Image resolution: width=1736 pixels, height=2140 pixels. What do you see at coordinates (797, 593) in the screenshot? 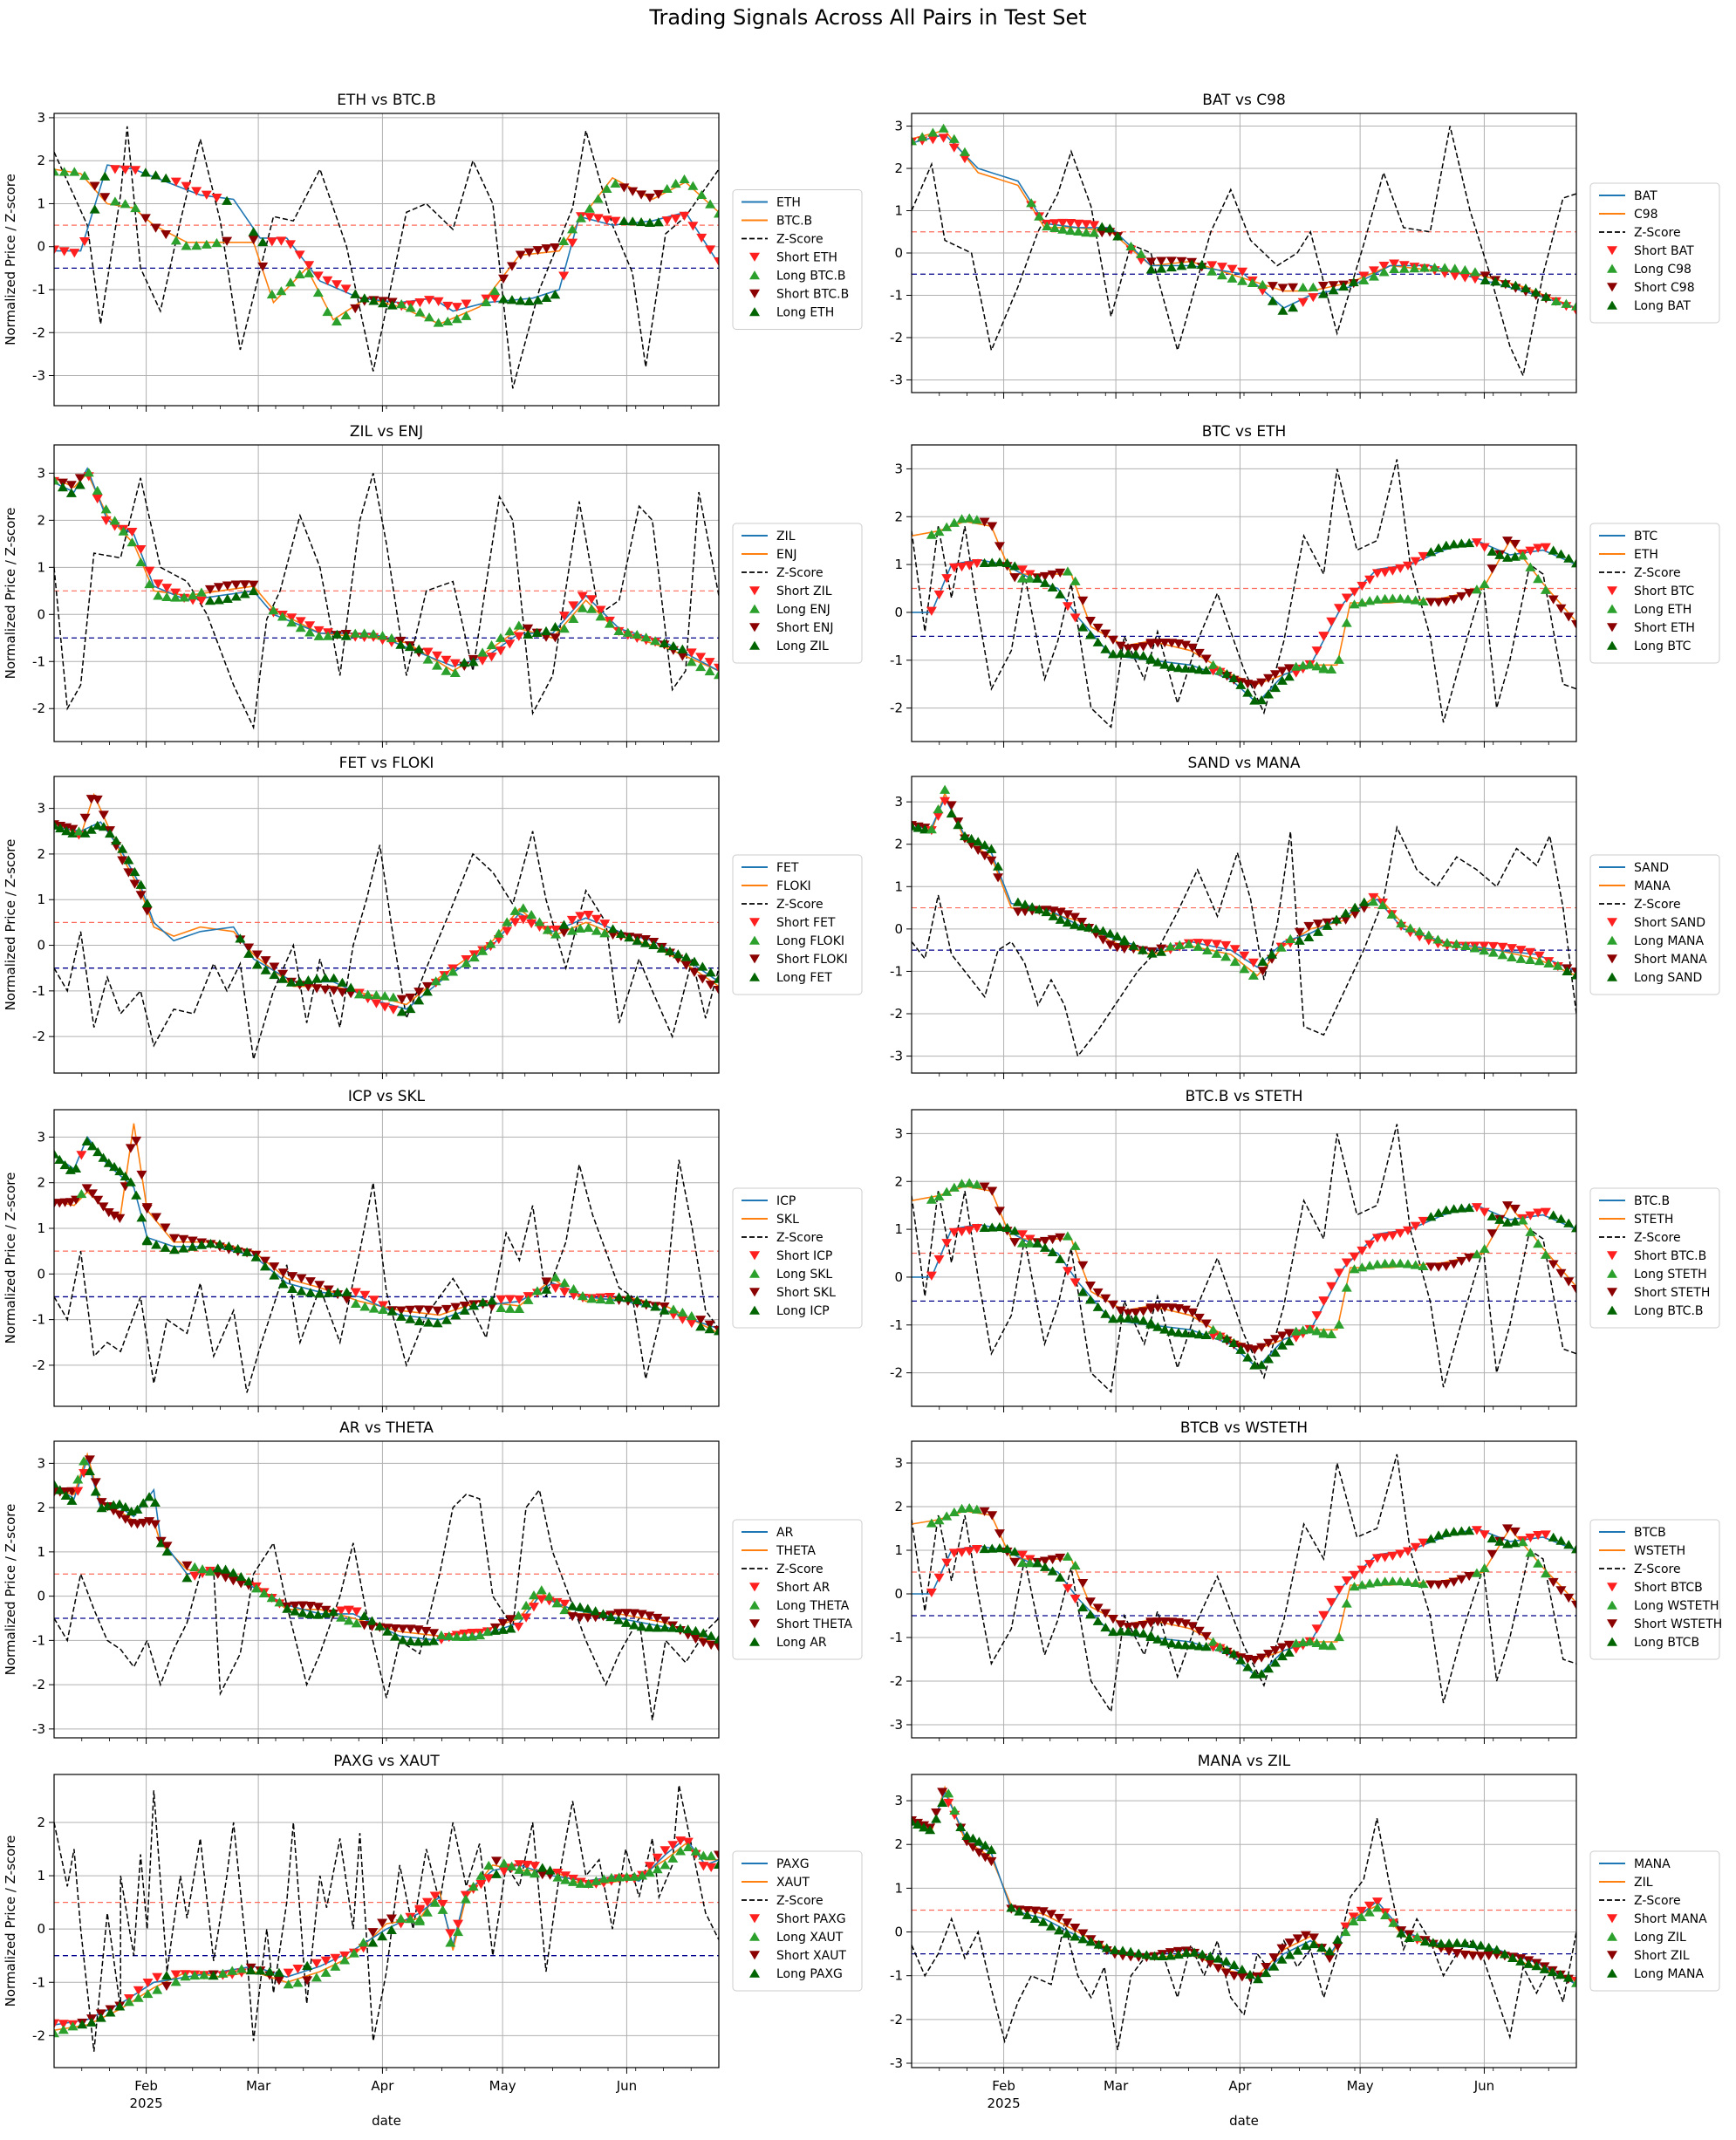
I see `legend-frame` at bounding box center [797, 593].